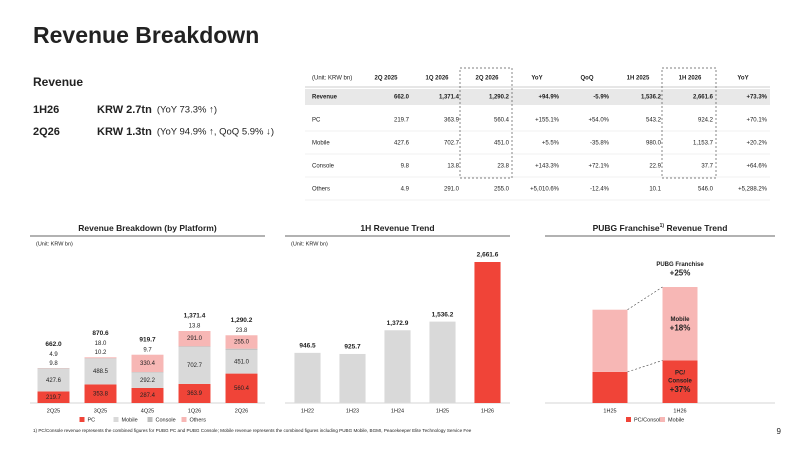 The image size is (800, 450). What do you see at coordinates (101, 344) in the screenshot?
I see `bar-label: 18.0` at bounding box center [101, 344].